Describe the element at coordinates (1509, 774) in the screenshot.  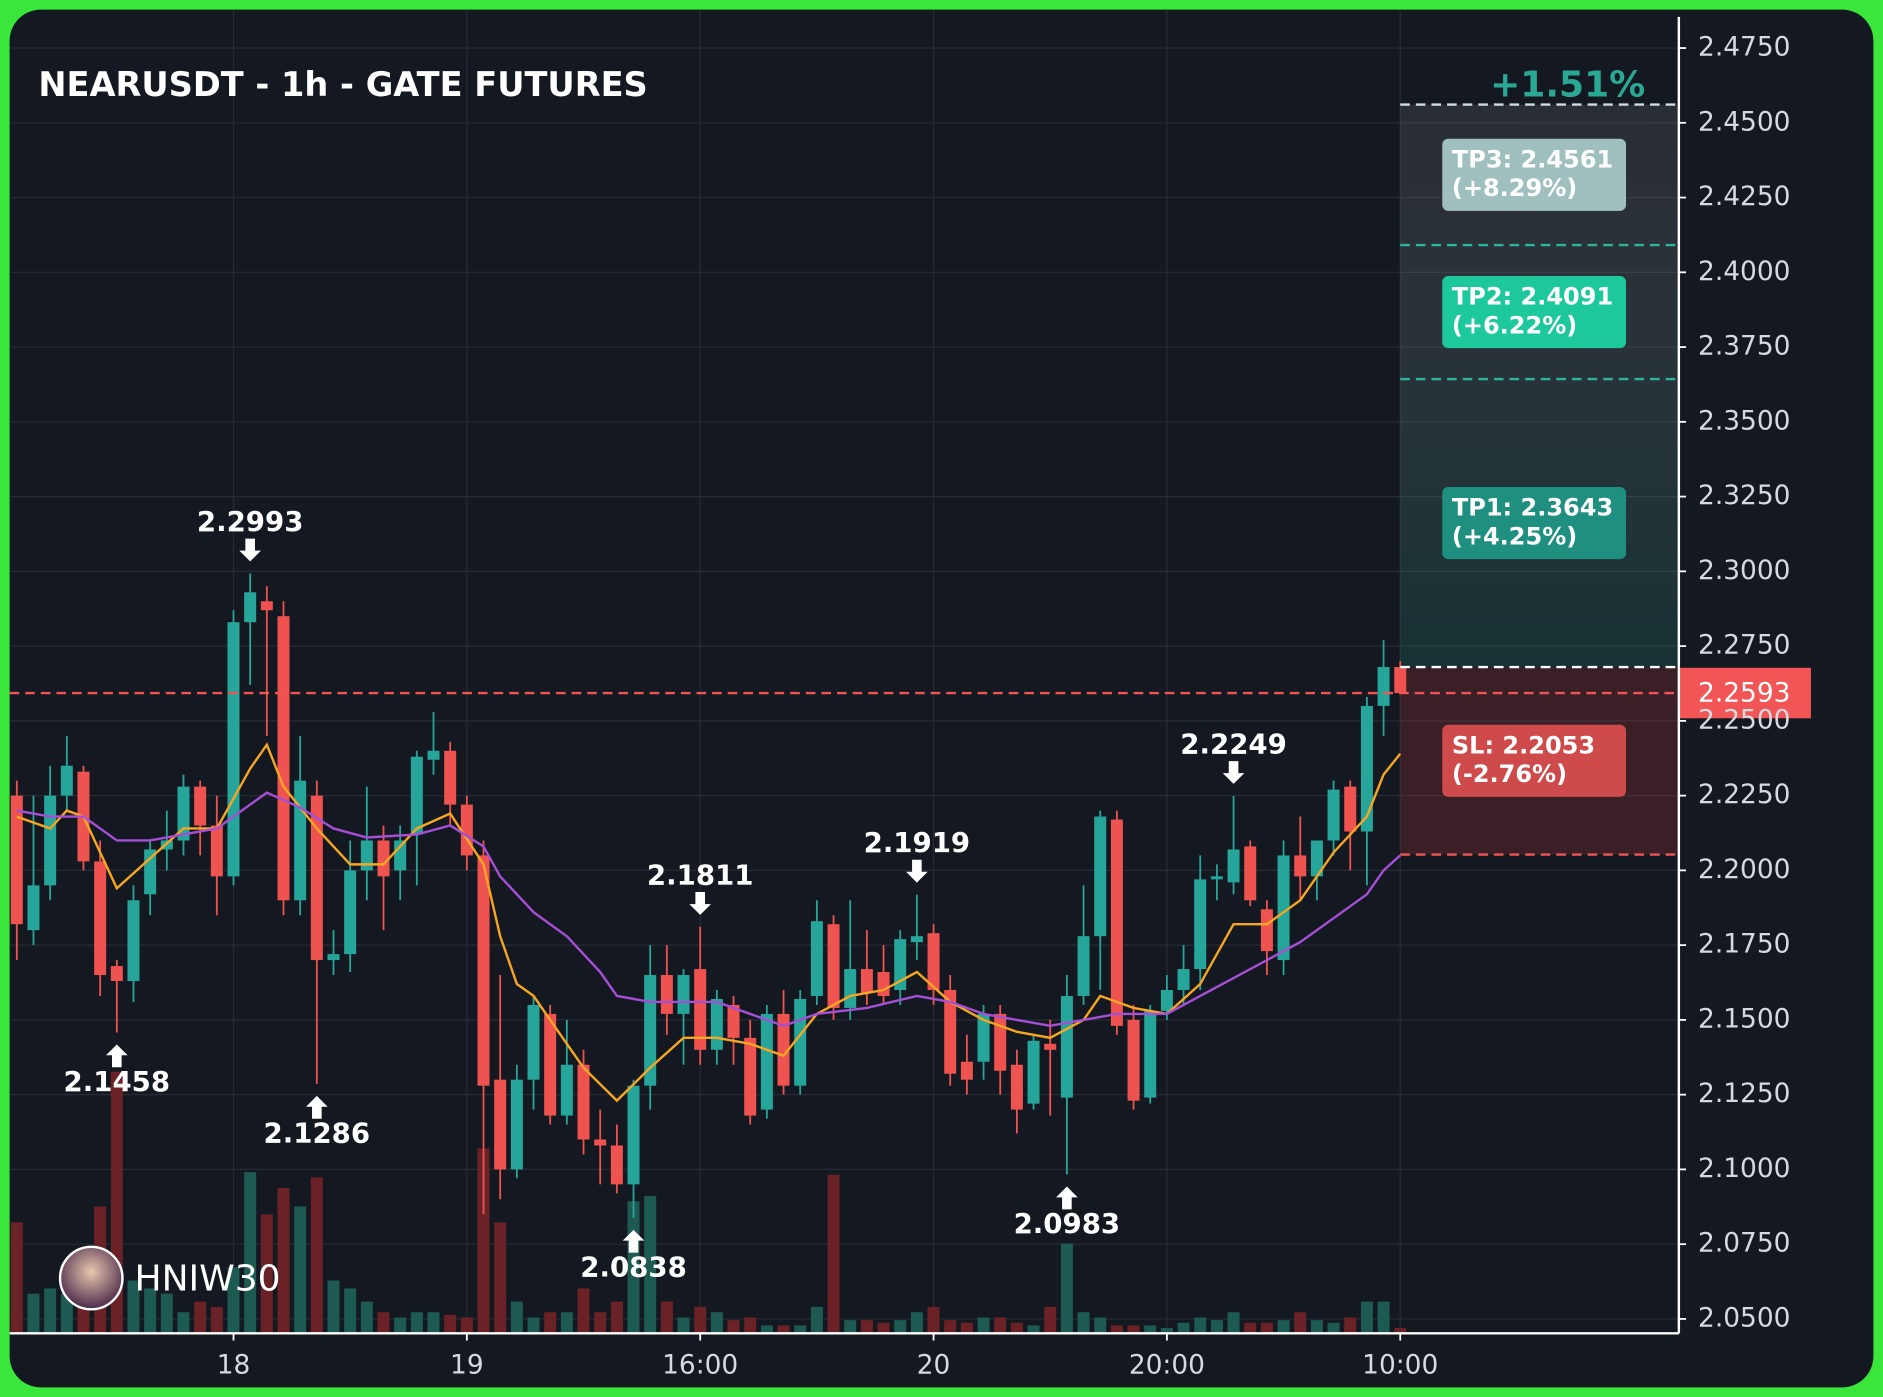
I see `stop-pct: (-2.76%)` at that location.